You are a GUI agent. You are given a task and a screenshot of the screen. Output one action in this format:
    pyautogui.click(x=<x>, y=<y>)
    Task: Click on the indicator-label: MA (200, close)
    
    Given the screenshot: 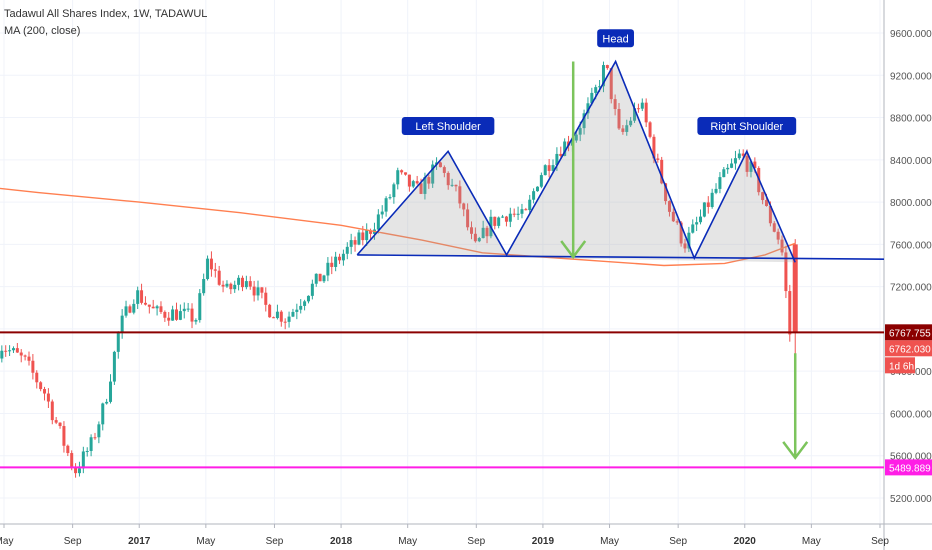 What is the action you would take?
    pyautogui.click(x=42, y=31)
    